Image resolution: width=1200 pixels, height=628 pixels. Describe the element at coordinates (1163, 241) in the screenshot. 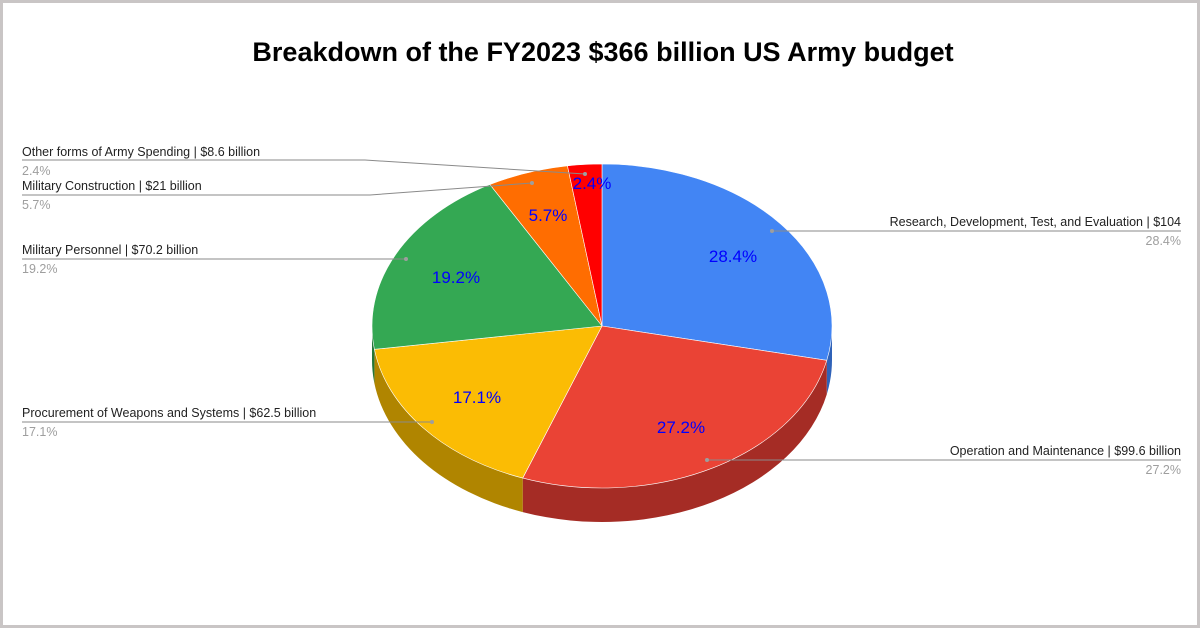

I see `slice-percent-caption: 28.4%` at that location.